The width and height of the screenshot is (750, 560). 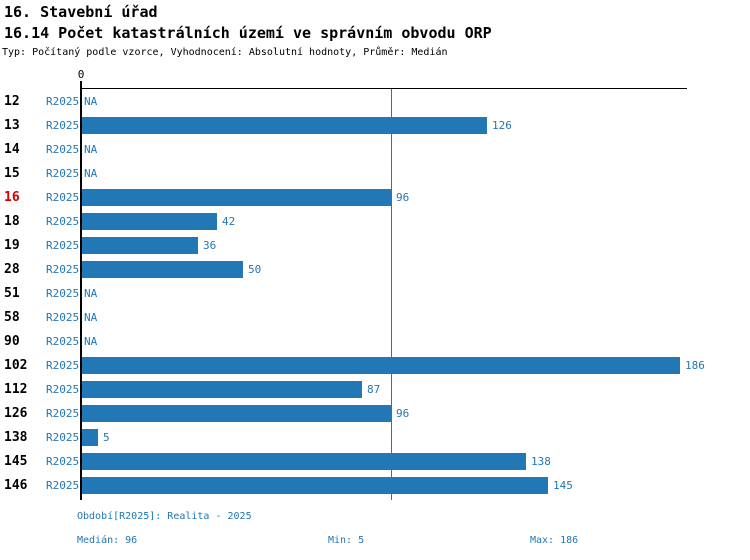 I want to click on chart-row: 145 R2025 138, so click(x=375, y=462).